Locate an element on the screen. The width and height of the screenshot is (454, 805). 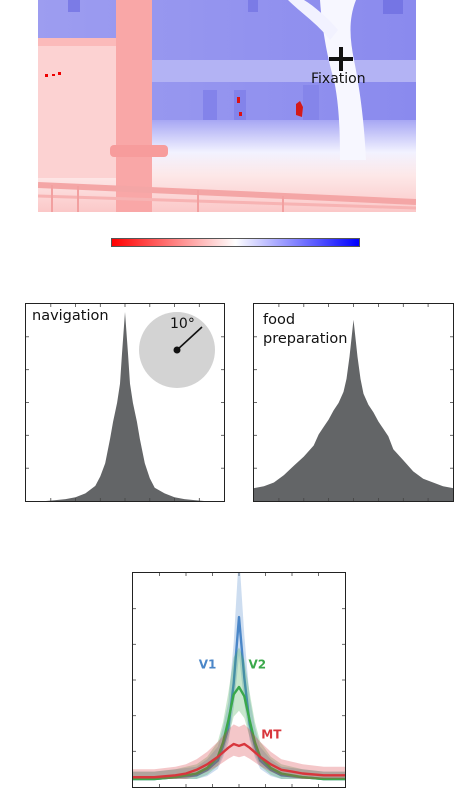
navigation-distribution-panel: navigation 10° is located at coordinates (125, 402).